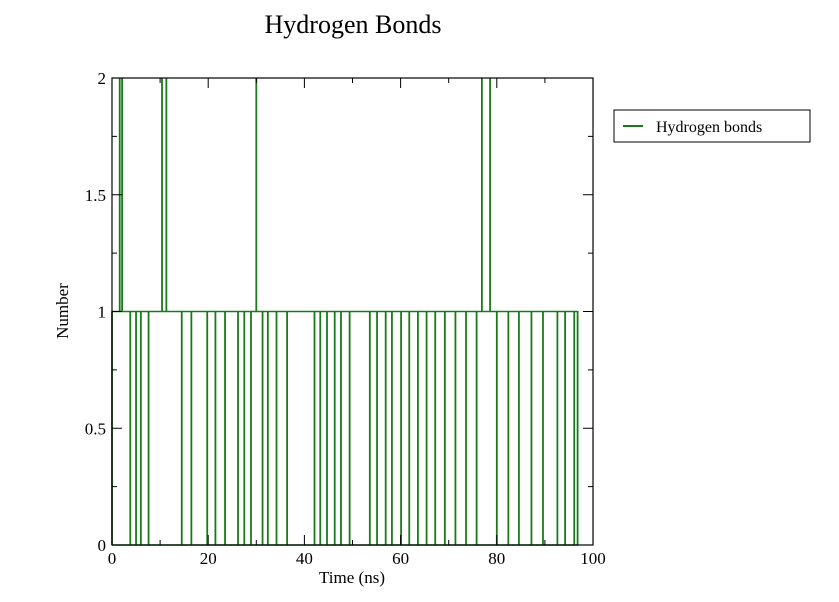 This screenshot has width=839, height=602. What do you see at coordinates (400, 558) in the screenshot?
I see `x-tick-label: 60` at bounding box center [400, 558].